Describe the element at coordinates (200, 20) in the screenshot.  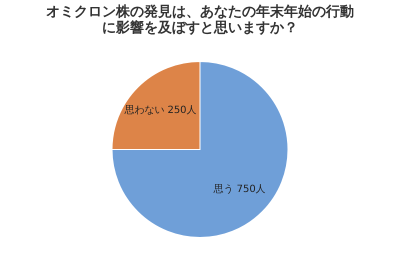
I see `chart-title: オミクロン株の発見は、あなたの年末年始の行動に影響を及ぼすと思いますか？` at that location.